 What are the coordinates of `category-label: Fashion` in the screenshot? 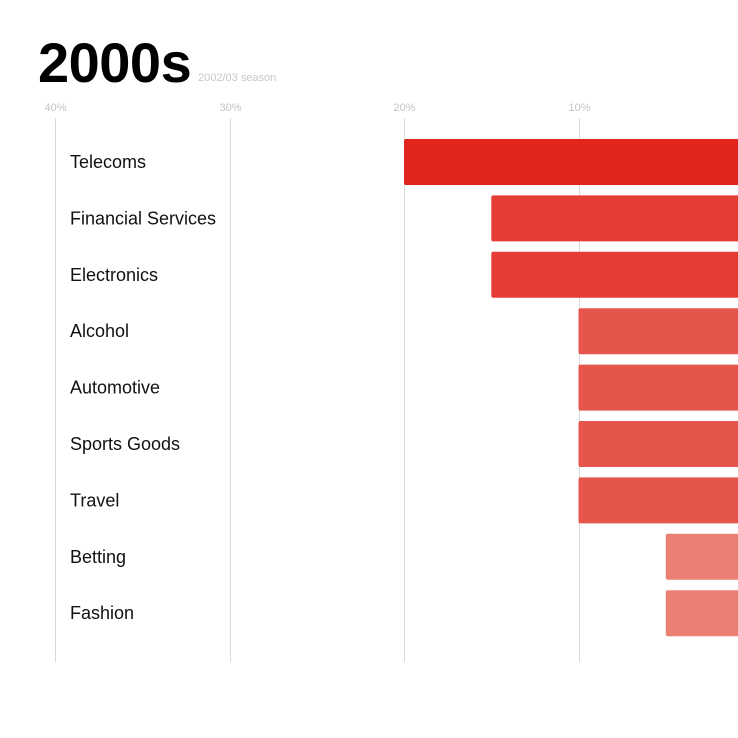 It's located at (102, 613).